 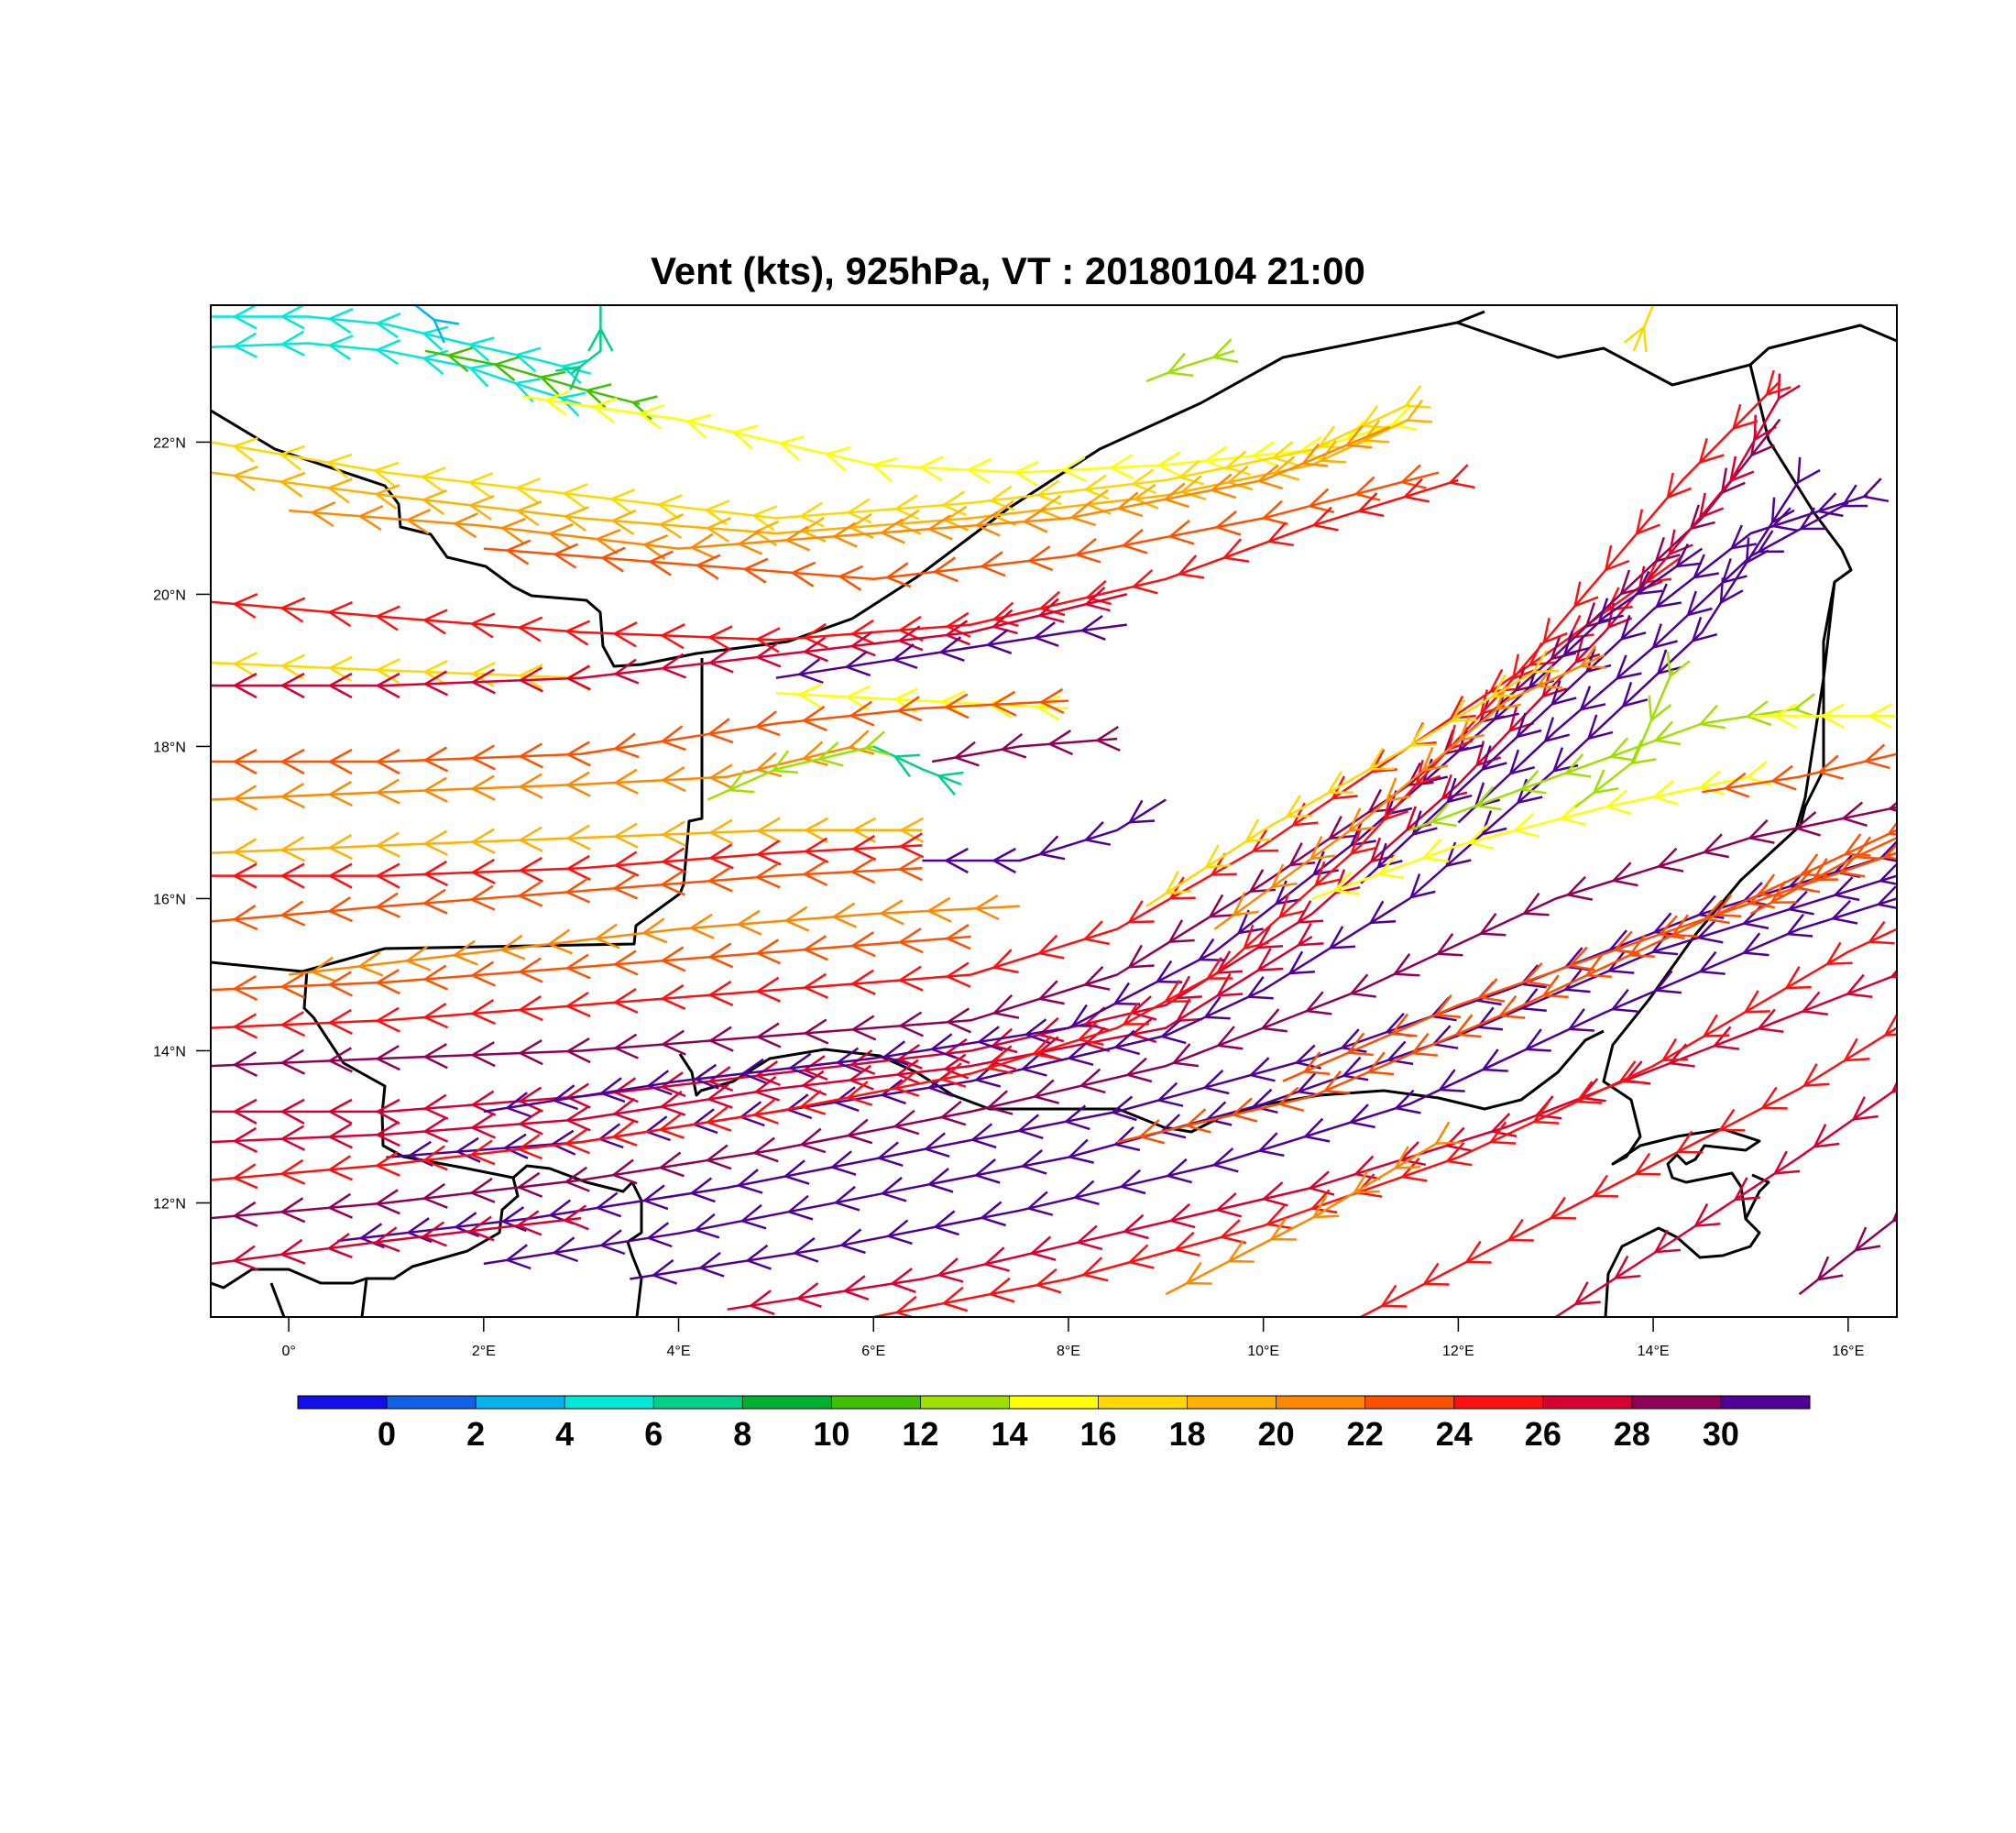 I want to click on x-tick-label: 6°E, so click(x=873, y=1351).